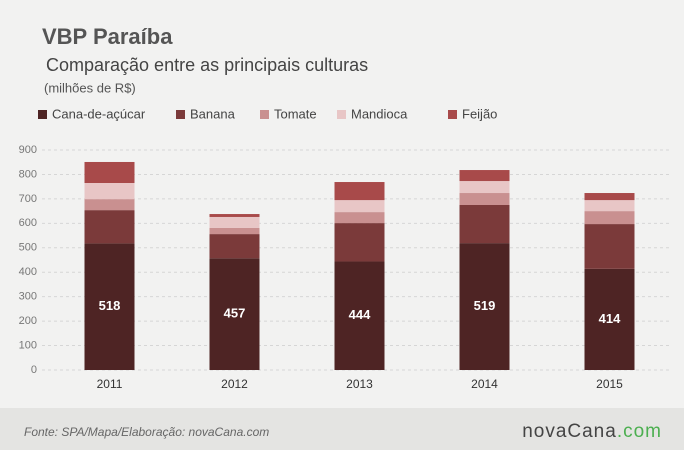 The height and width of the screenshot is (450, 684). I want to click on legend-label: Tomate, so click(295, 113).